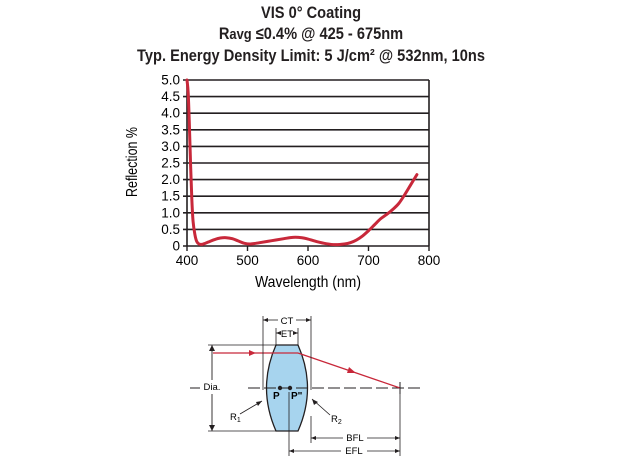 The image size is (622, 475). What do you see at coordinates (170, 179) in the screenshot?
I see `y-tick-label: 2.0` at bounding box center [170, 179].